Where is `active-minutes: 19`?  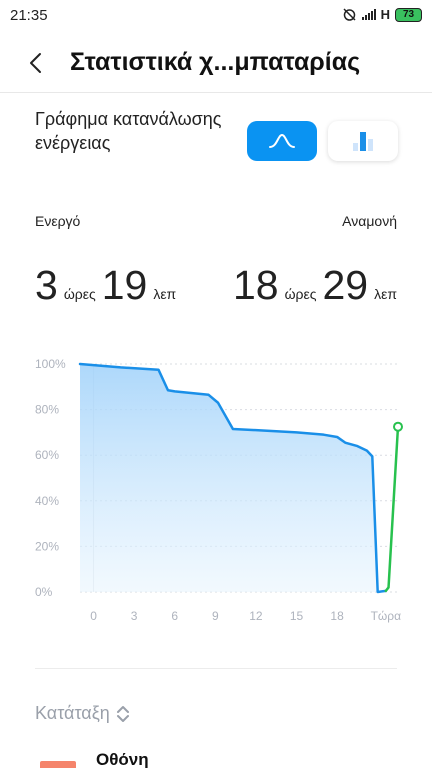
active-minutes: 19 is located at coordinates (124, 285).